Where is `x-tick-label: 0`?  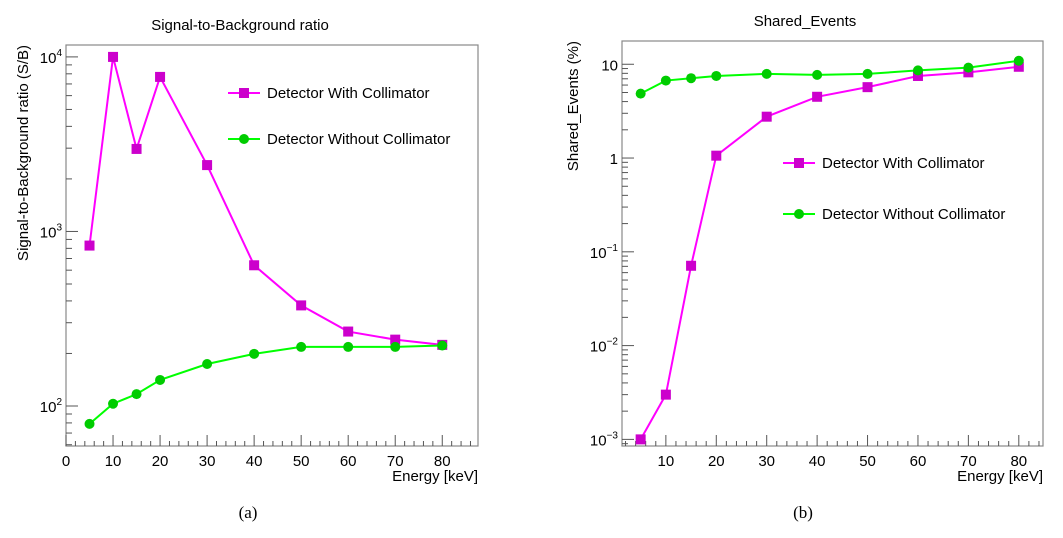
x-tick-label: 0 is located at coordinates (66, 461).